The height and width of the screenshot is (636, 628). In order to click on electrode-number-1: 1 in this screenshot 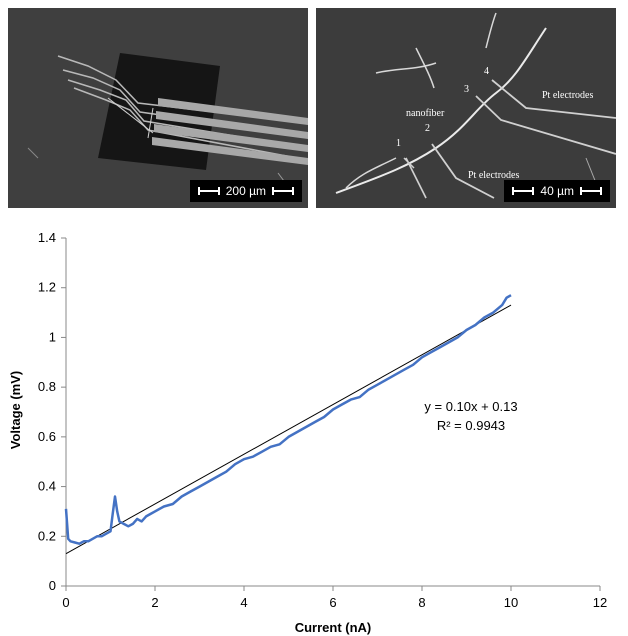, I will do `click(398, 143)`.